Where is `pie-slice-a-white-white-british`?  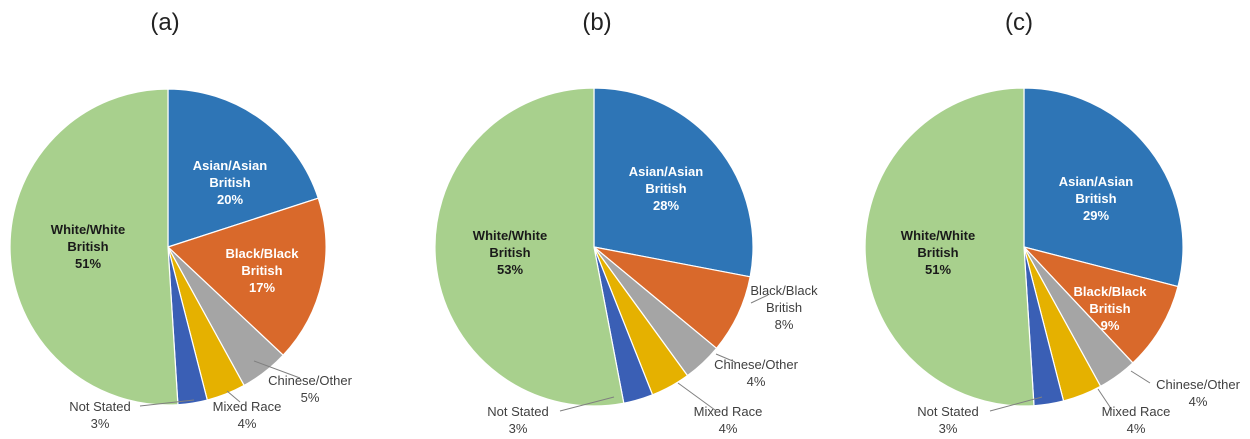 pie-slice-a-white-white-british is located at coordinates (94, 247).